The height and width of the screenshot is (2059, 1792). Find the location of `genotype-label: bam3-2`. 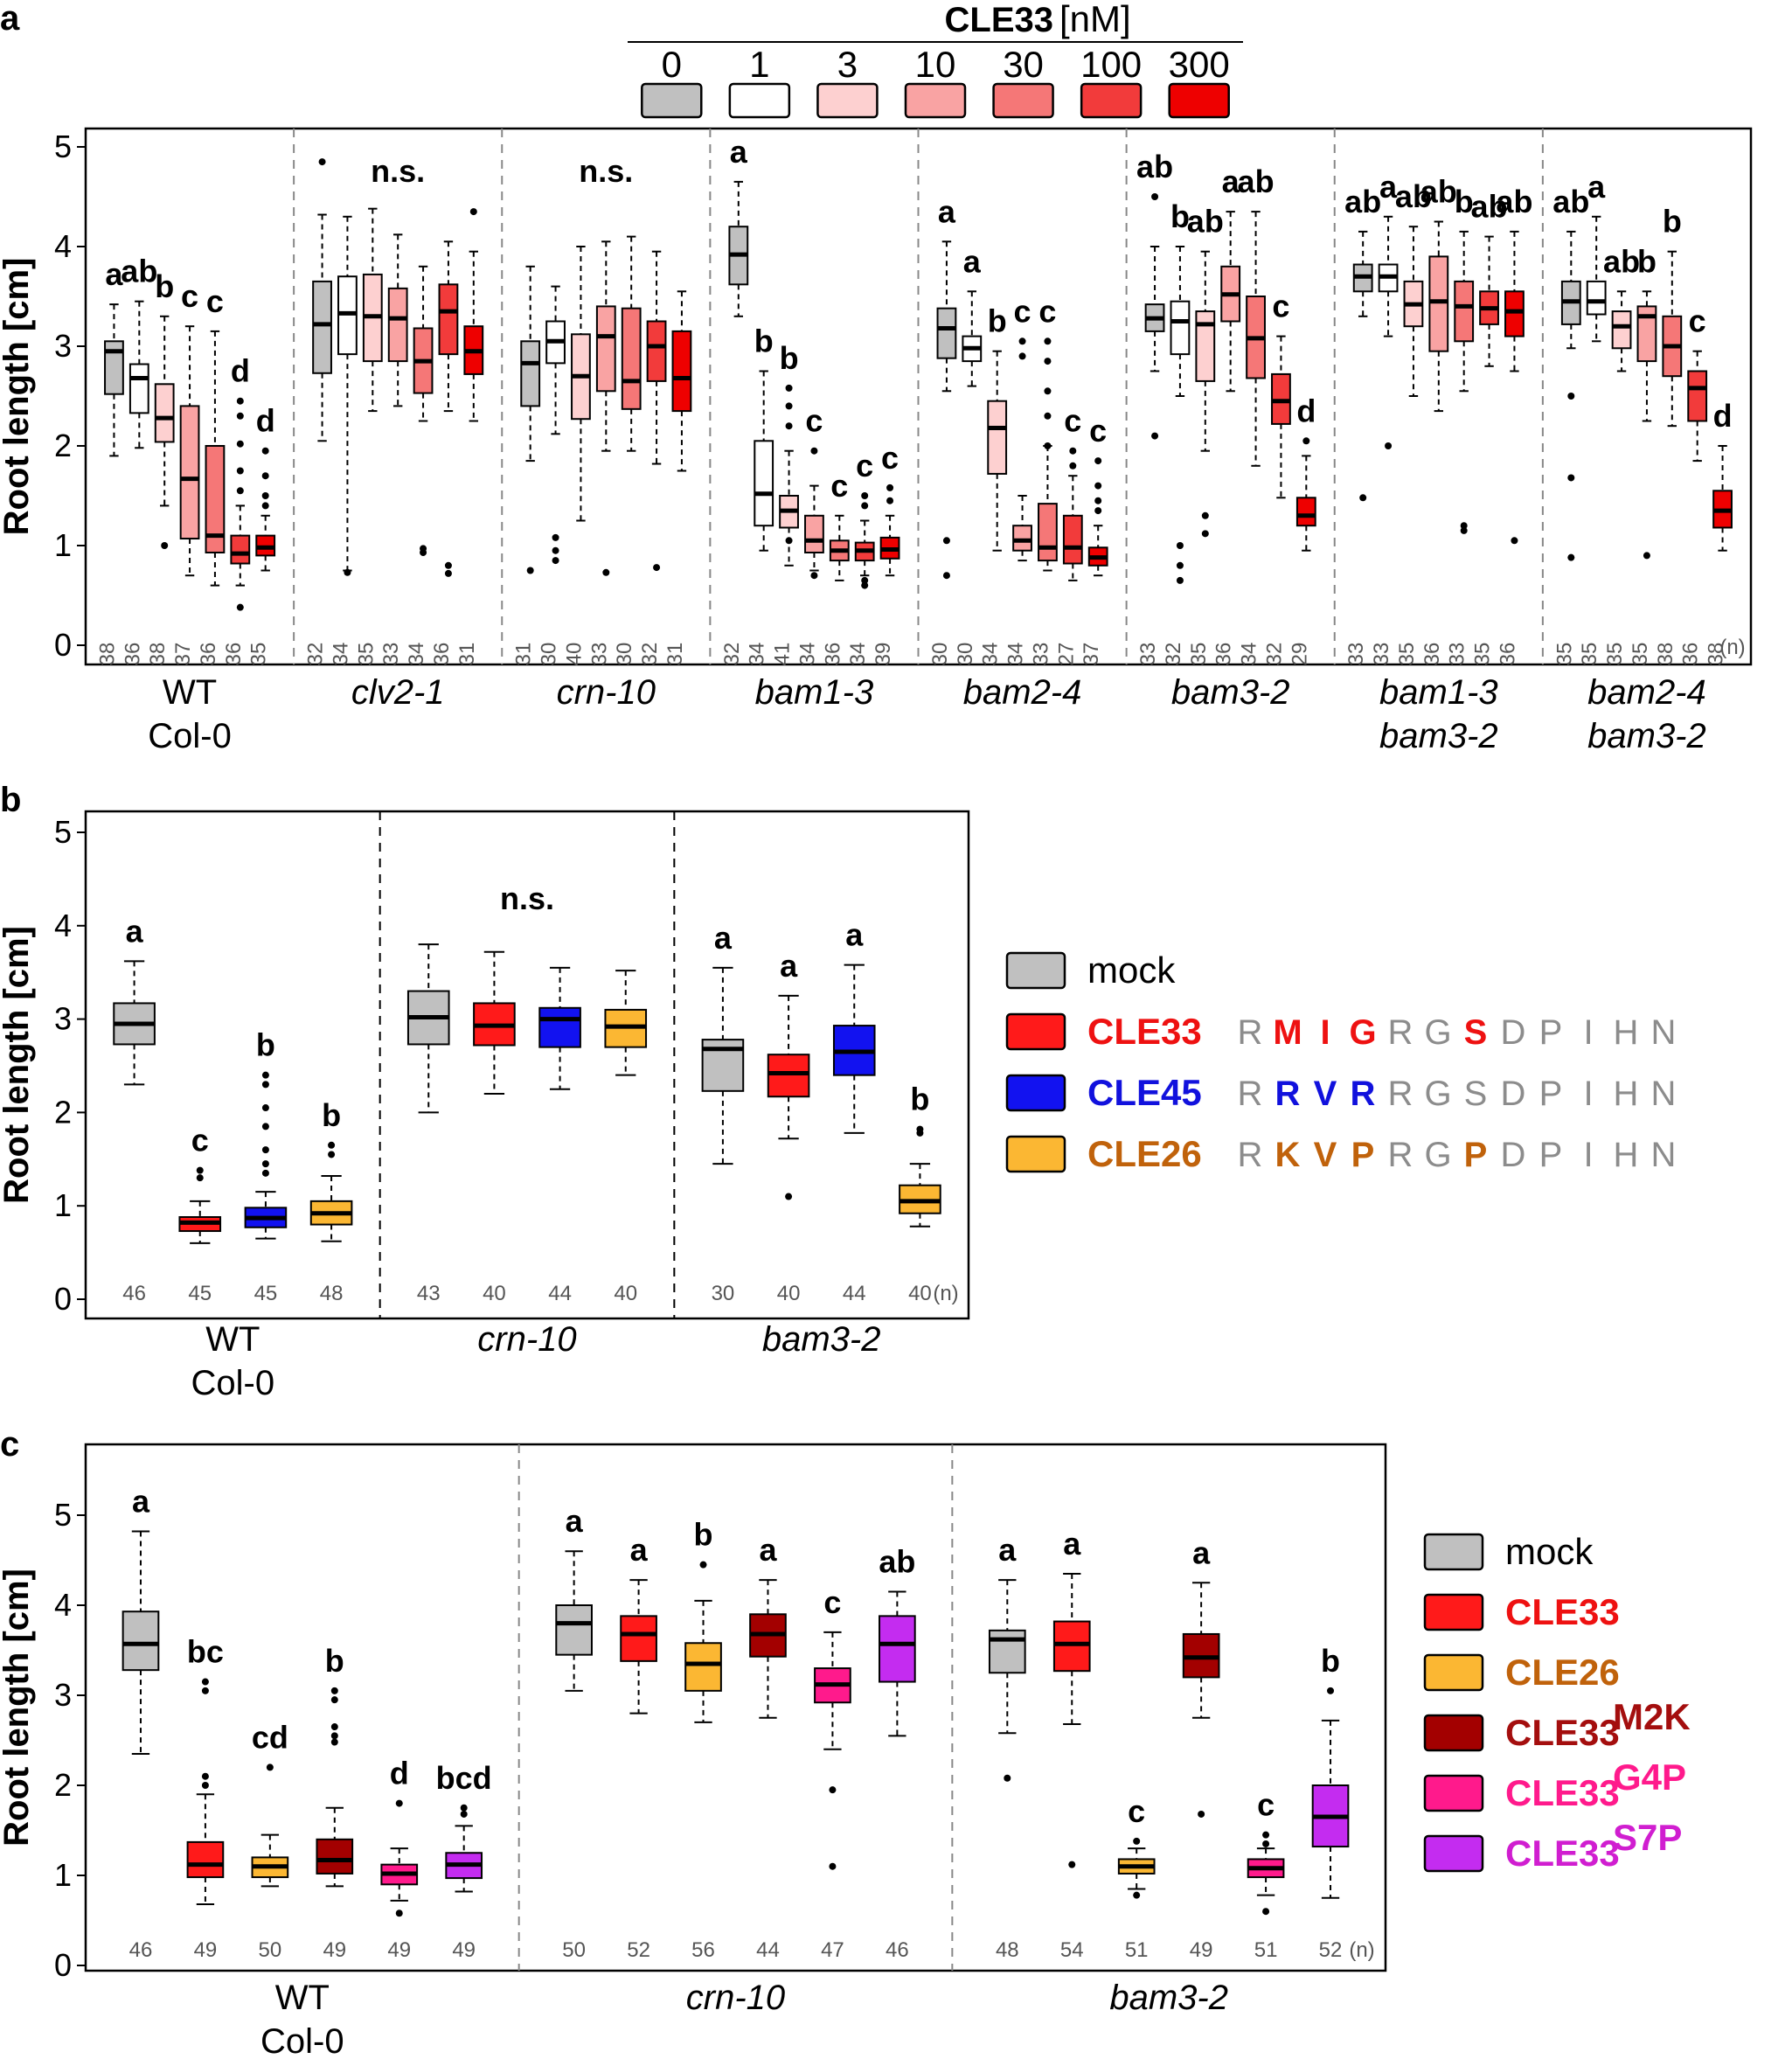

genotype-label: bam3-2 is located at coordinates (1168, 1998).